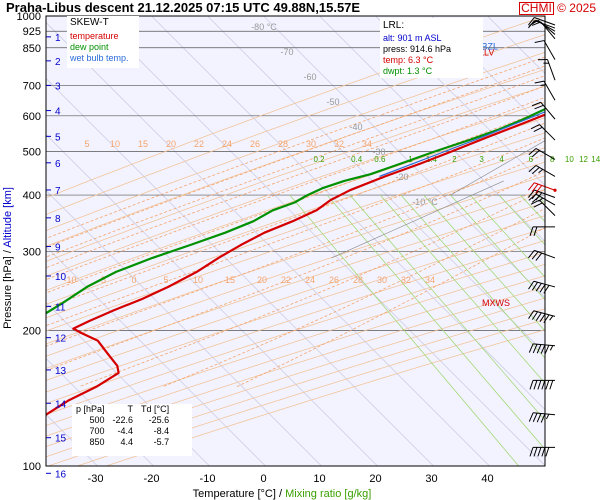  I want to click on table-cell: 500, so click(97, 420).